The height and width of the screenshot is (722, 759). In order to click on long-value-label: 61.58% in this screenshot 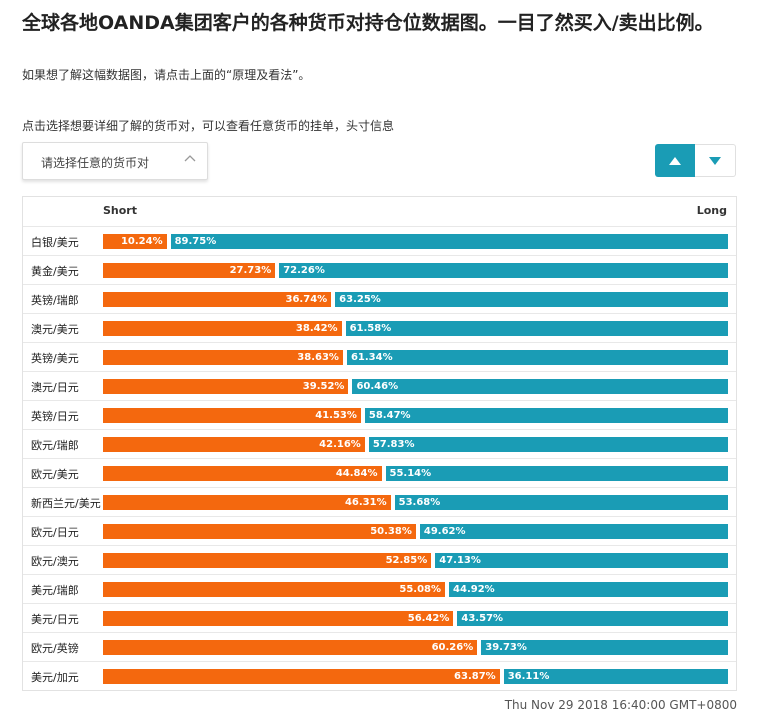, I will do `click(370, 328)`.